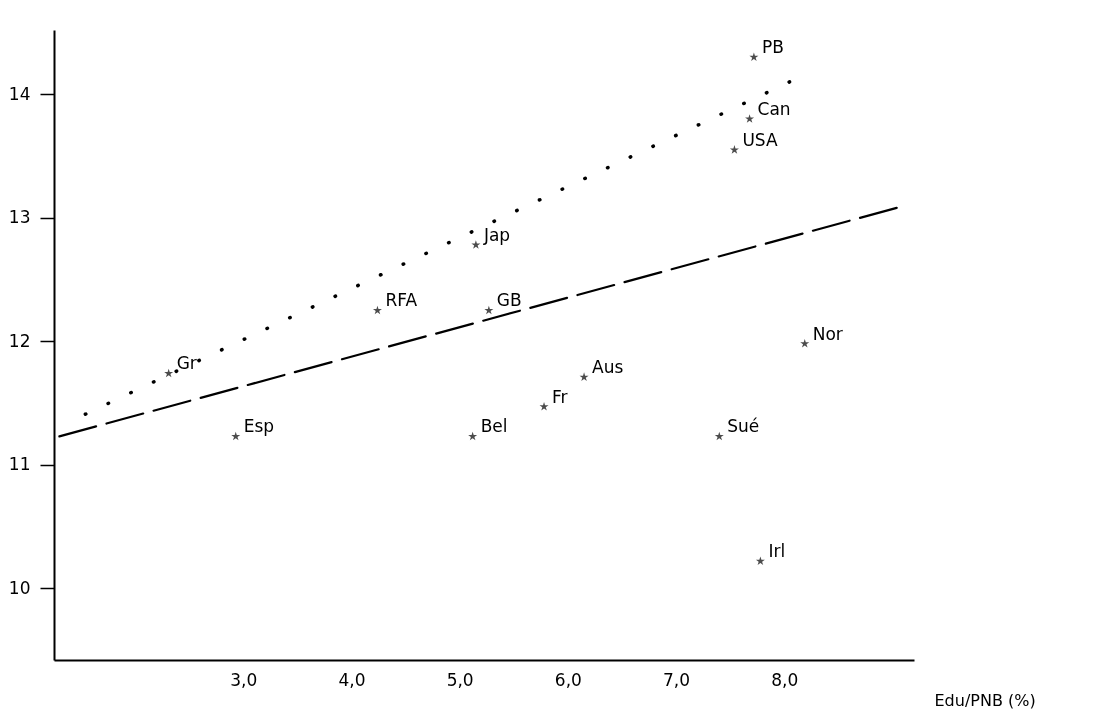 The height and width of the screenshot is (722, 1109). I want to click on annotation: Irl, so click(777, 551).